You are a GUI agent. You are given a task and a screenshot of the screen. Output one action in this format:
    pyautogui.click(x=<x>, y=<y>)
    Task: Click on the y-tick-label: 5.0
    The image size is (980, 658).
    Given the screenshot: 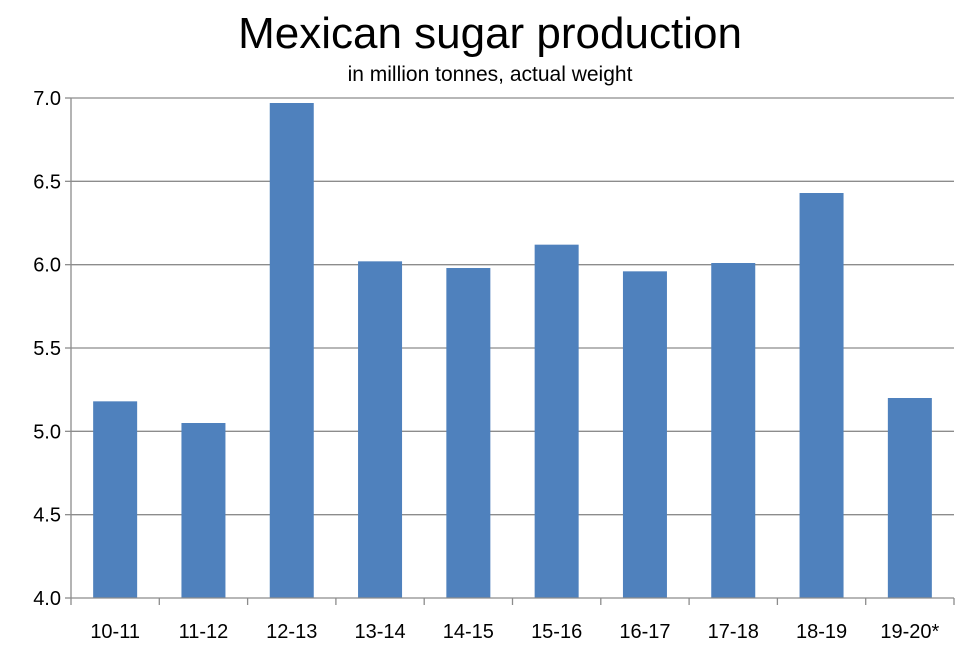 What is the action you would take?
    pyautogui.click(x=47, y=432)
    